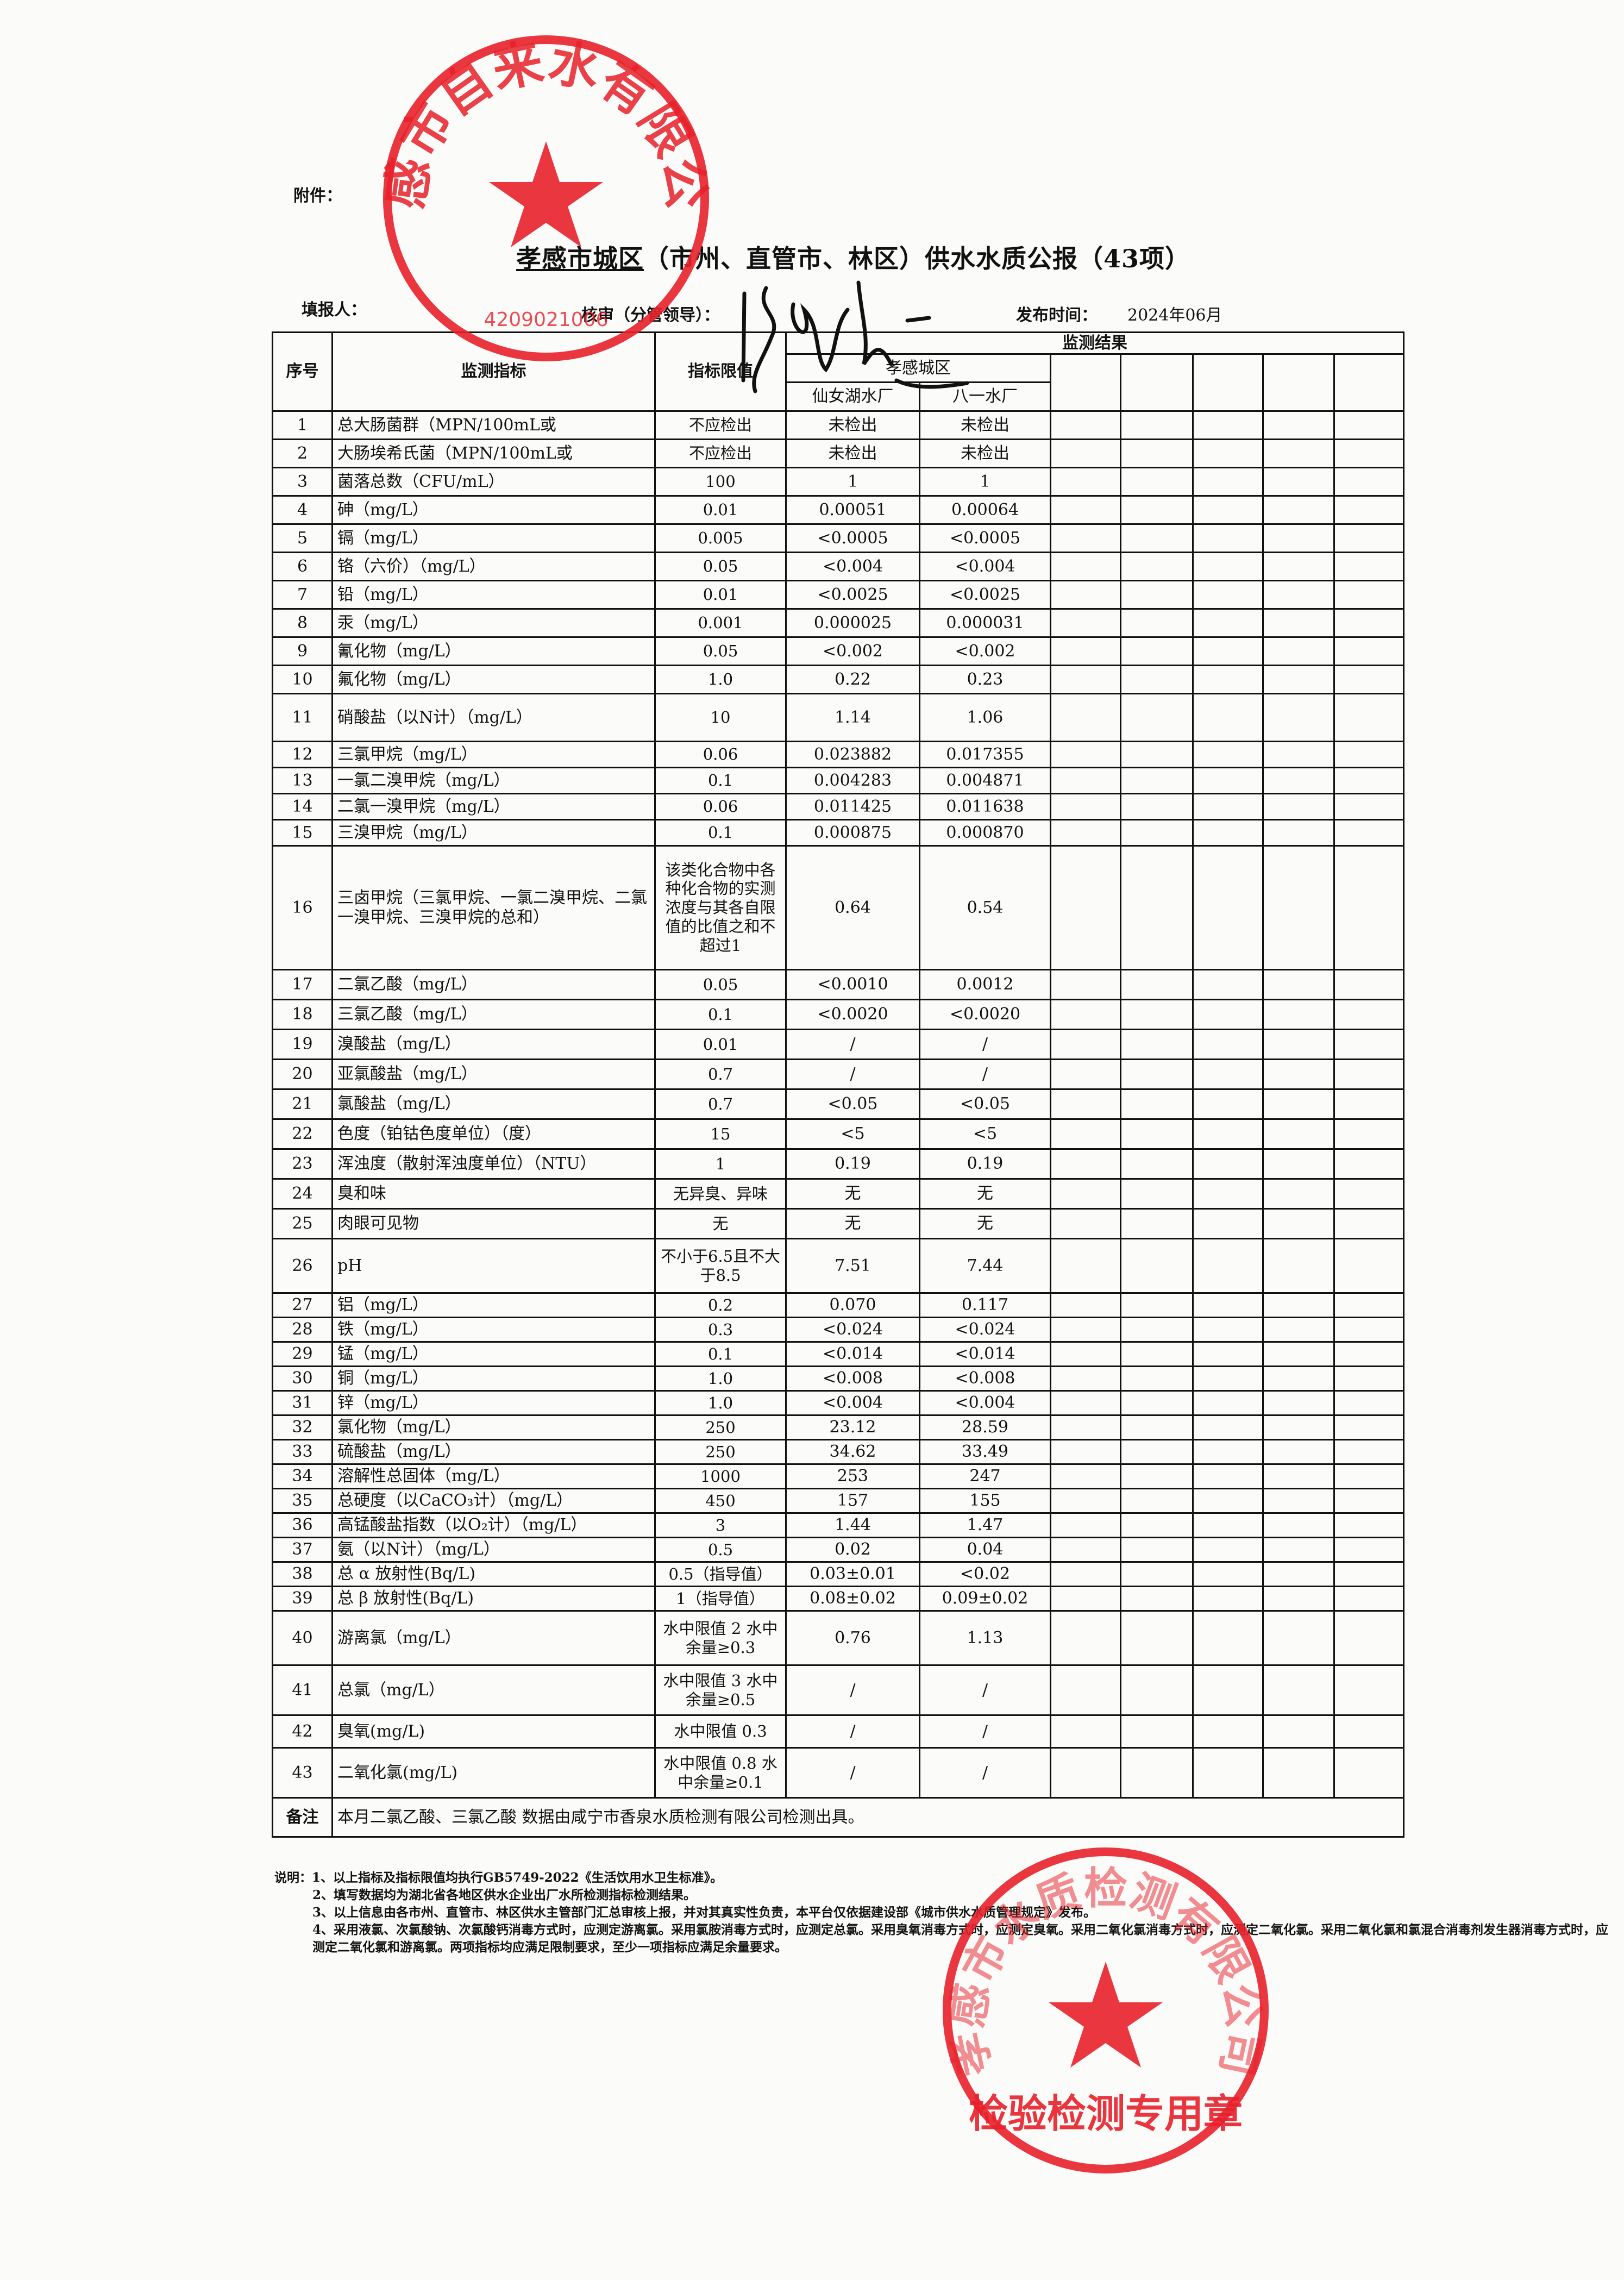  Describe the element at coordinates (720, 425) in the screenshot. I see `limit-value: 不应检出` at that location.